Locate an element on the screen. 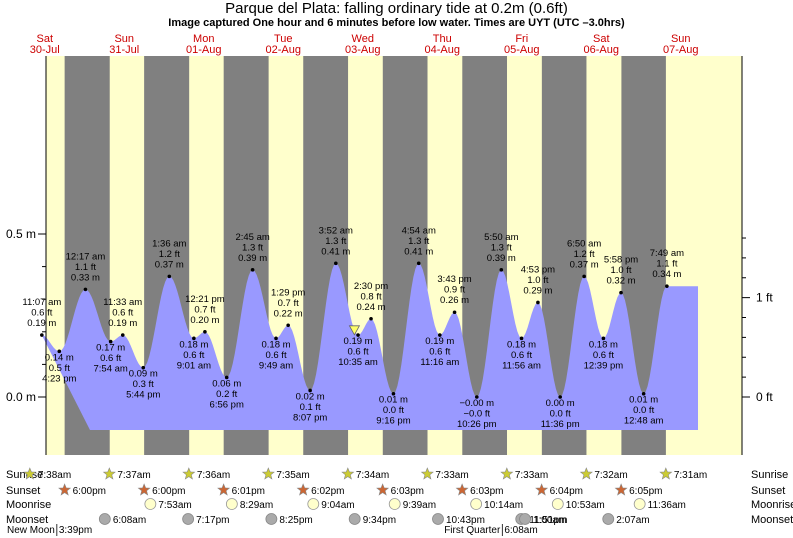 The width and height of the screenshot is (793, 538). left-tick-label: 0.0 m is located at coordinates (21, 397).